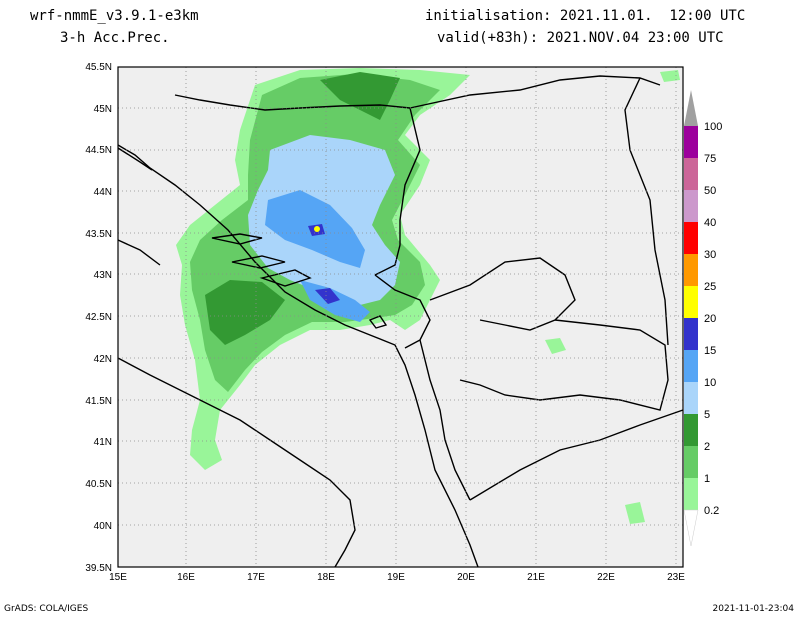 The width and height of the screenshot is (800, 618). What do you see at coordinates (326, 577) in the screenshot?
I see `lon-label: 18E` at bounding box center [326, 577].